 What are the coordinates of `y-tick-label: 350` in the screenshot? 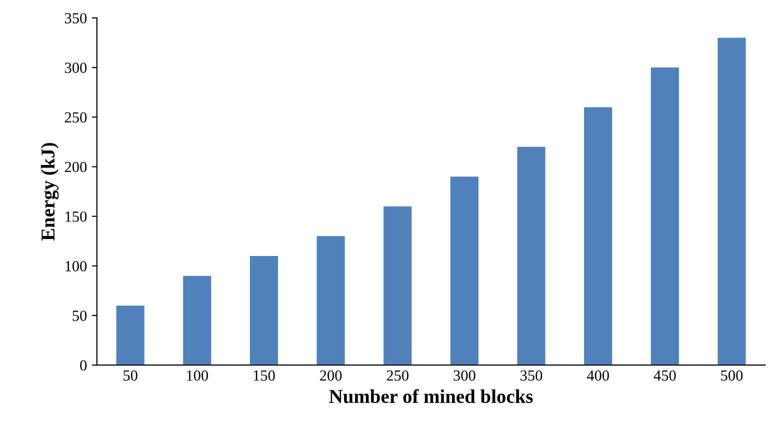 It's located at (75, 18).